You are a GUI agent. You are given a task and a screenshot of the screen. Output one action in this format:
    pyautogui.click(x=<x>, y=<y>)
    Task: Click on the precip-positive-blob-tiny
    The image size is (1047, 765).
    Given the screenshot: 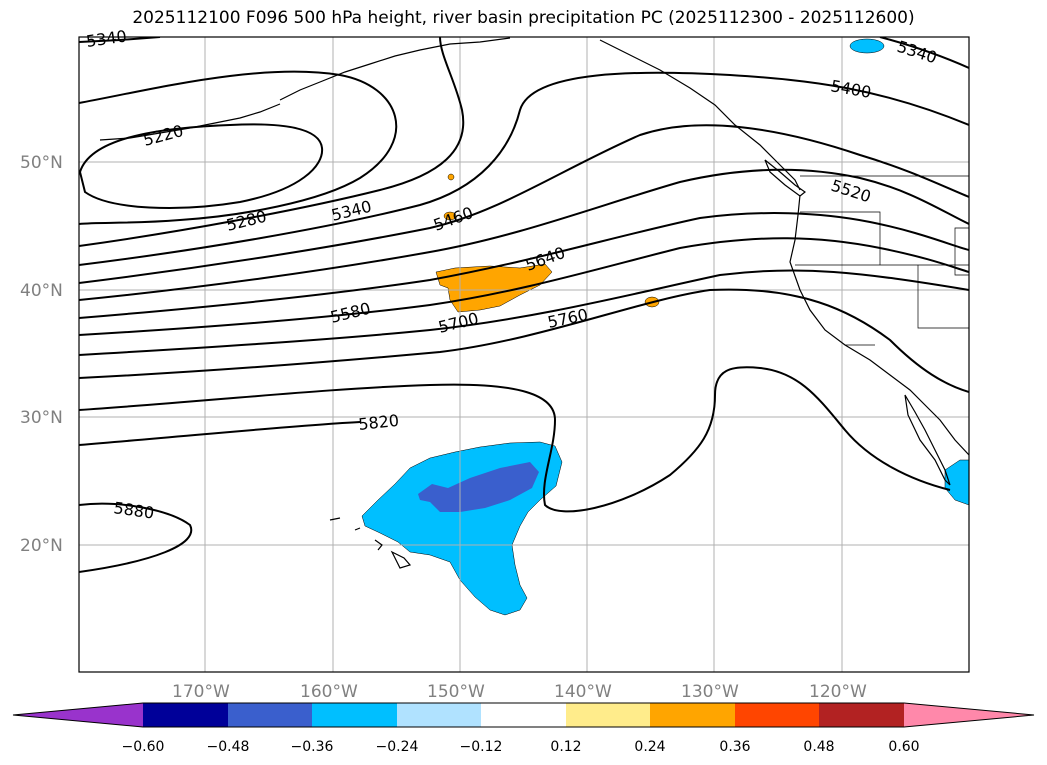 What is the action you would take?
    pyautogui.click(x=450, y=216)
    